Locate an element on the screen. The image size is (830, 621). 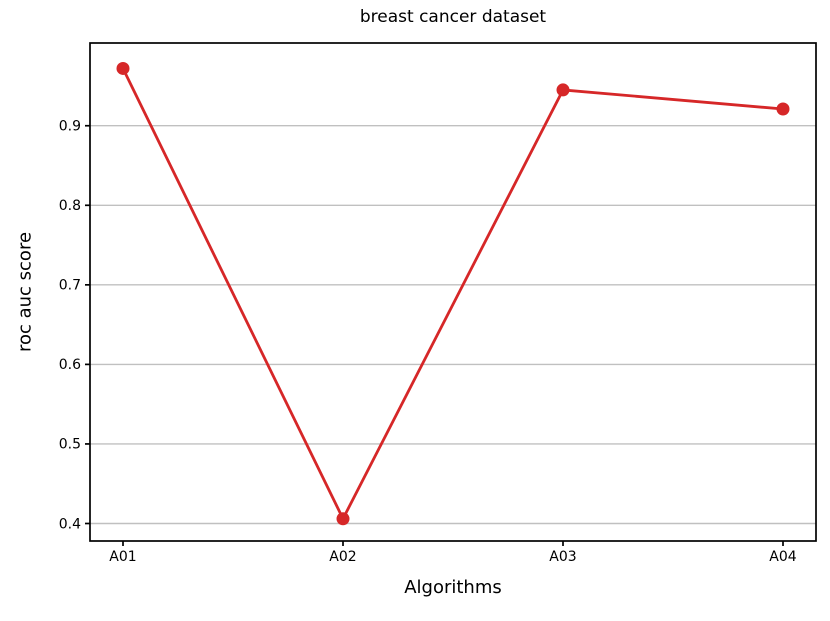
data-point-A04 is located at coordinates (783, 109).